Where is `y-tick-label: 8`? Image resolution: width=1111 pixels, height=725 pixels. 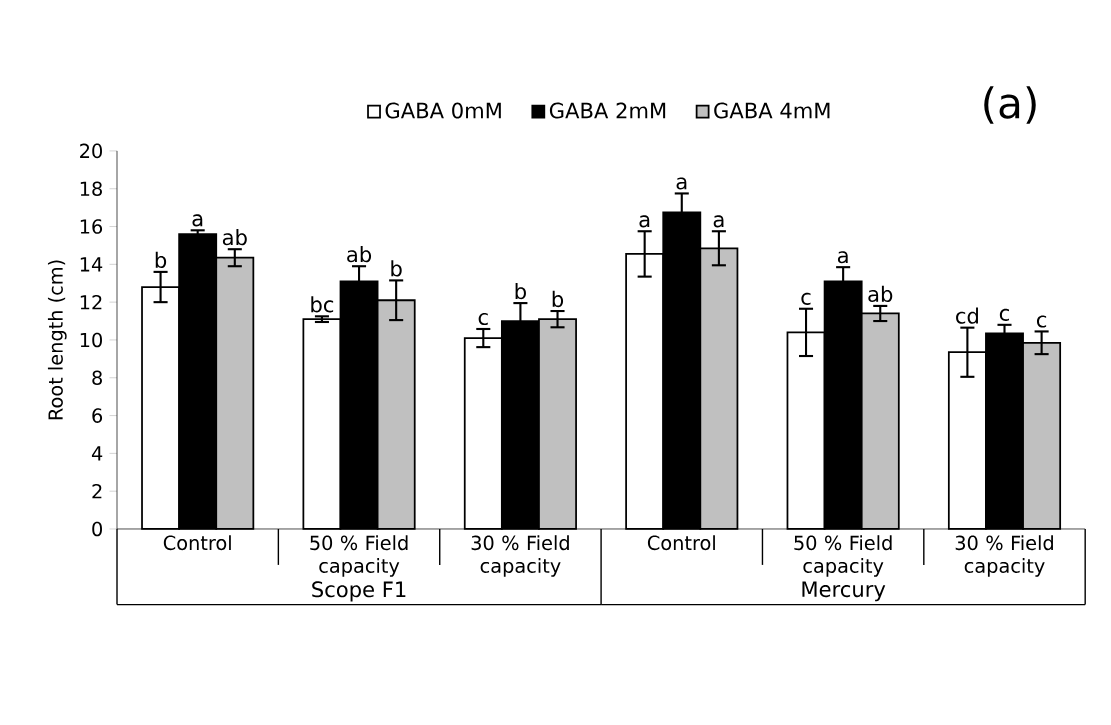
y-tick-label: 8 is located at coordinates (97, 378).